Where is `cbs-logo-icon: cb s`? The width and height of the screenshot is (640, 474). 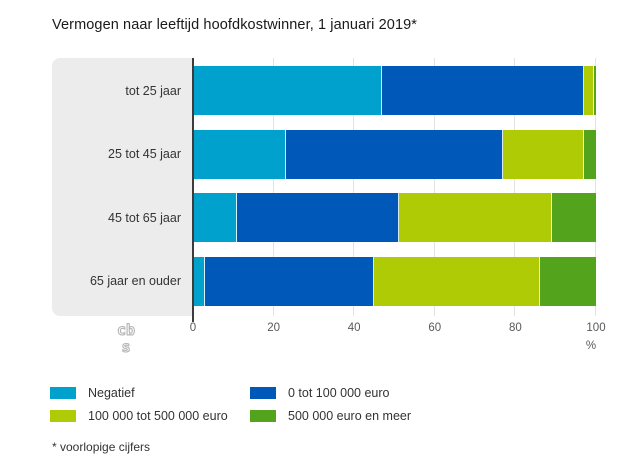 cbs-logo-icon: cb s is located at coordinates (125, 339).